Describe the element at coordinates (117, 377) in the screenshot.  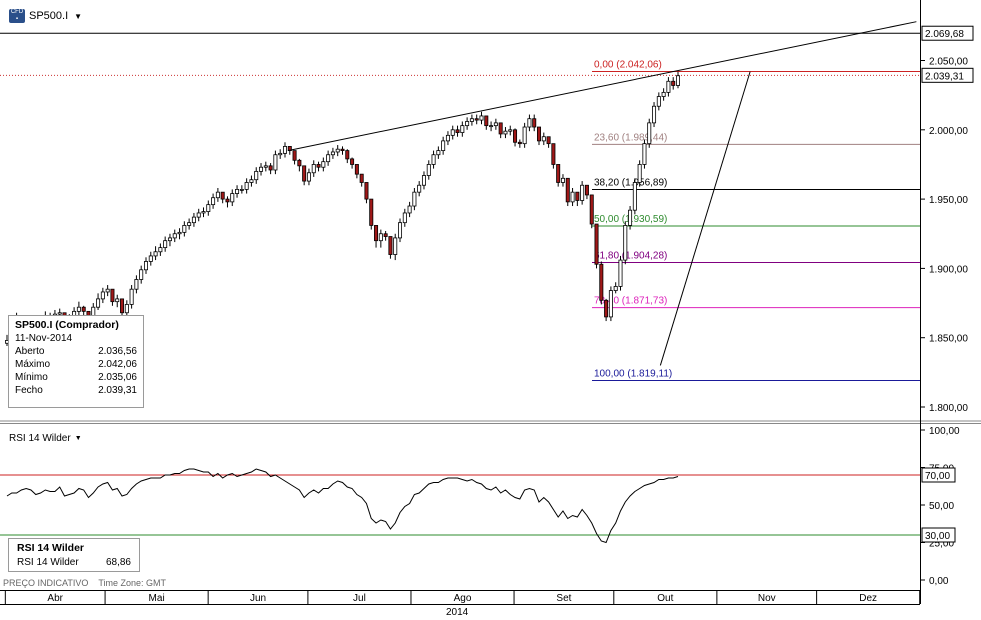
I see `info-value: 2.035,06` at that location.